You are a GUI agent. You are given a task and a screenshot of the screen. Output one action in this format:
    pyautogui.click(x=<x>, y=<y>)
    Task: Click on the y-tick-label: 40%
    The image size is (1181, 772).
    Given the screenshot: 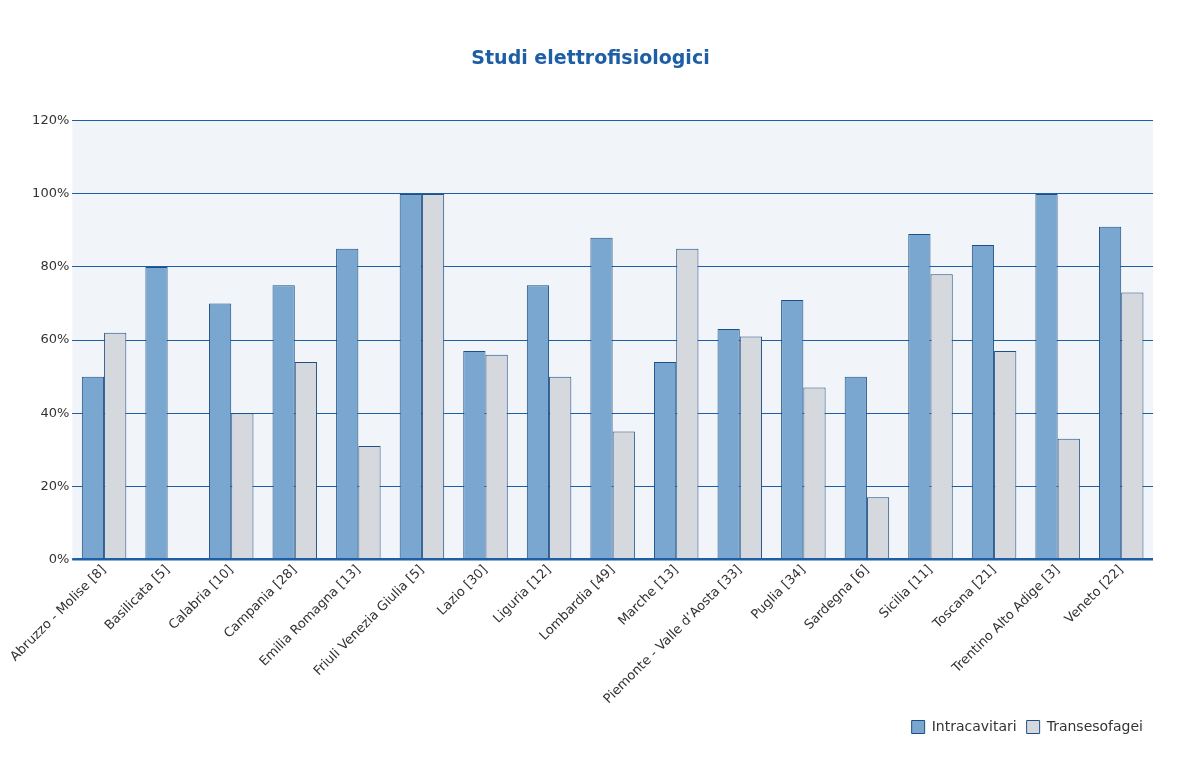 What is the action you would take?
    pyautogui.click(x=55, y=412)
    